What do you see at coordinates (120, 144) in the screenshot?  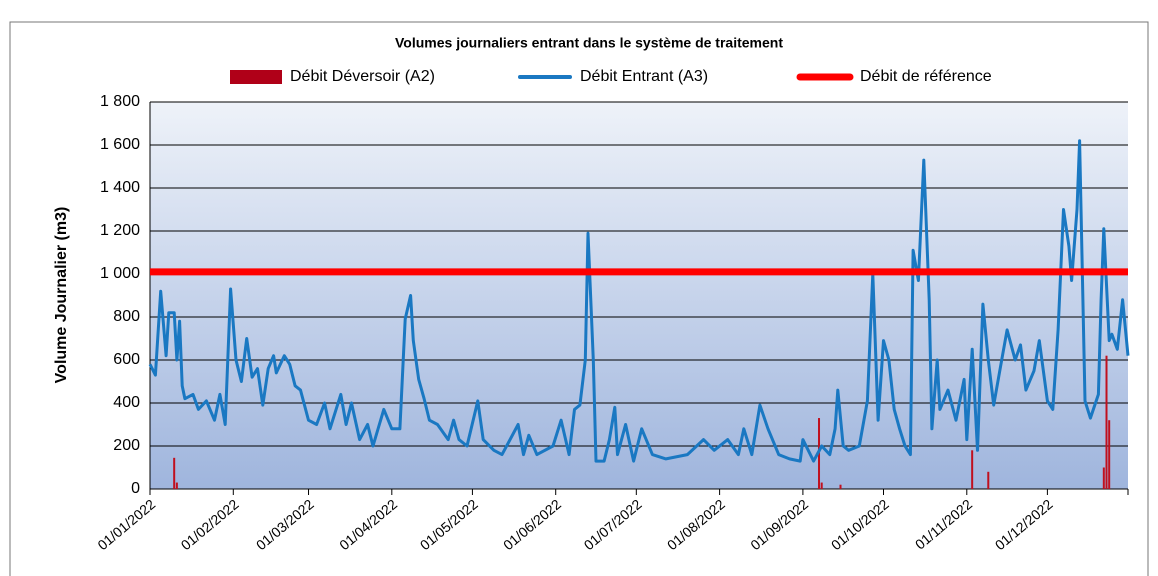 I see `y-tick-label: 1 600` at bounding box center [120, 144].